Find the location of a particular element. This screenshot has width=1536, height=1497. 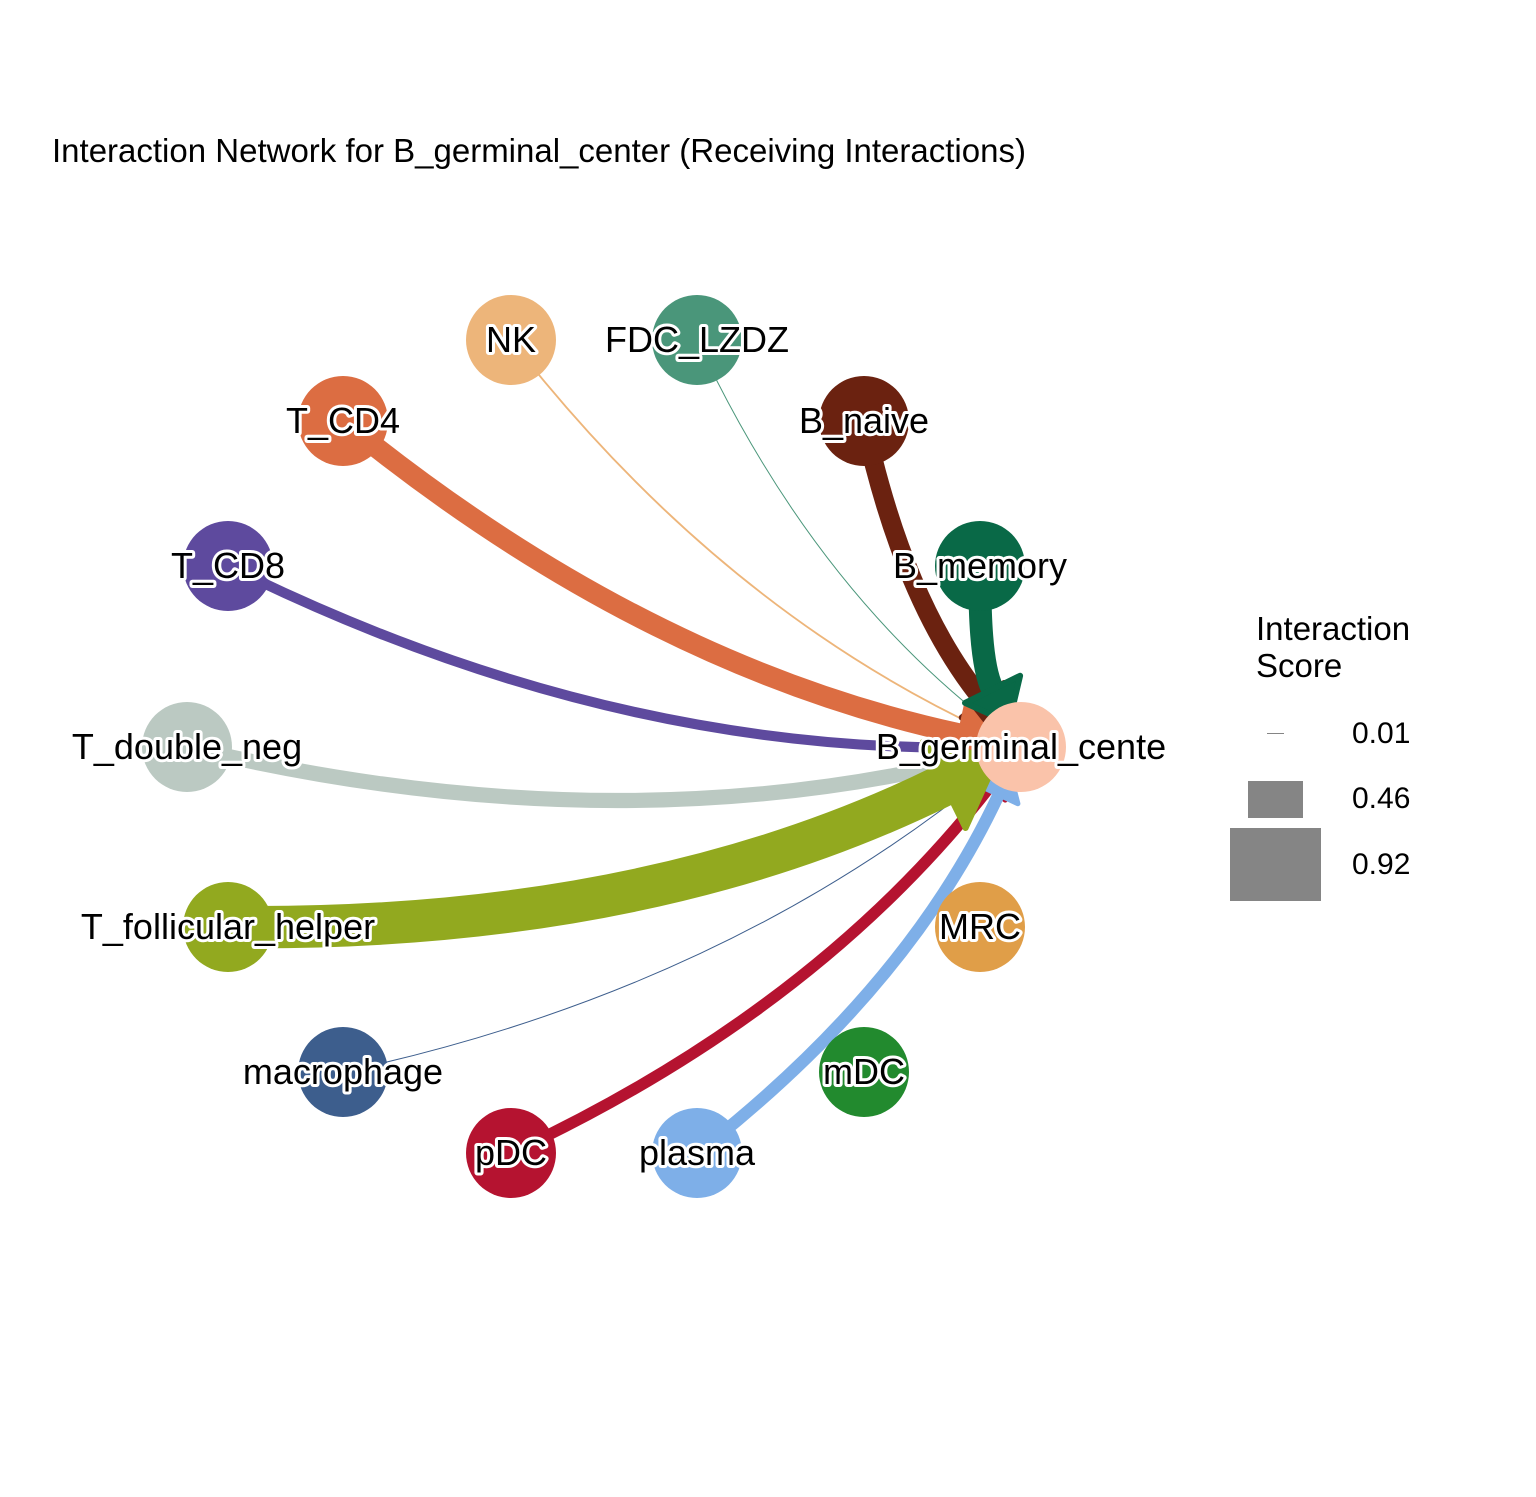

node-label: T_CD8 is located at coordinates (228, 565).